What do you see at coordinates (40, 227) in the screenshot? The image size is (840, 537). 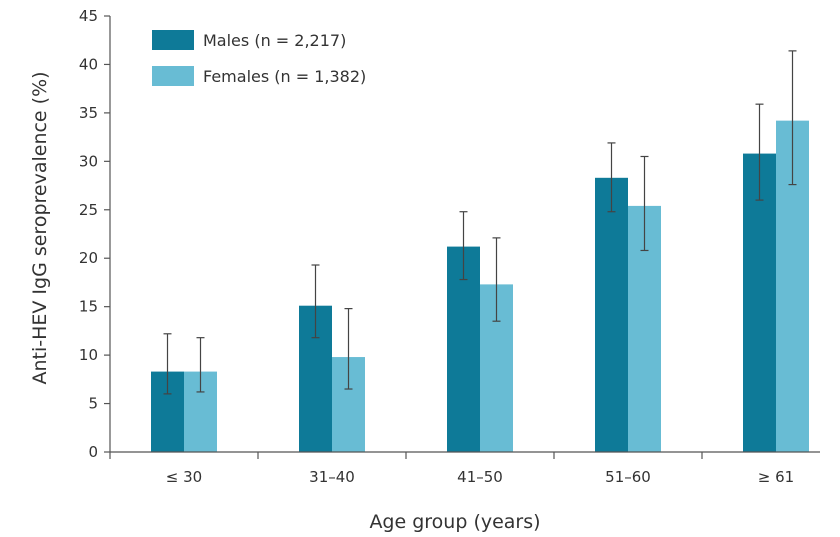 I see `y-axis-title: Anti-HEV IgG seroprevalence (%)` at bounding box center [40, 227].